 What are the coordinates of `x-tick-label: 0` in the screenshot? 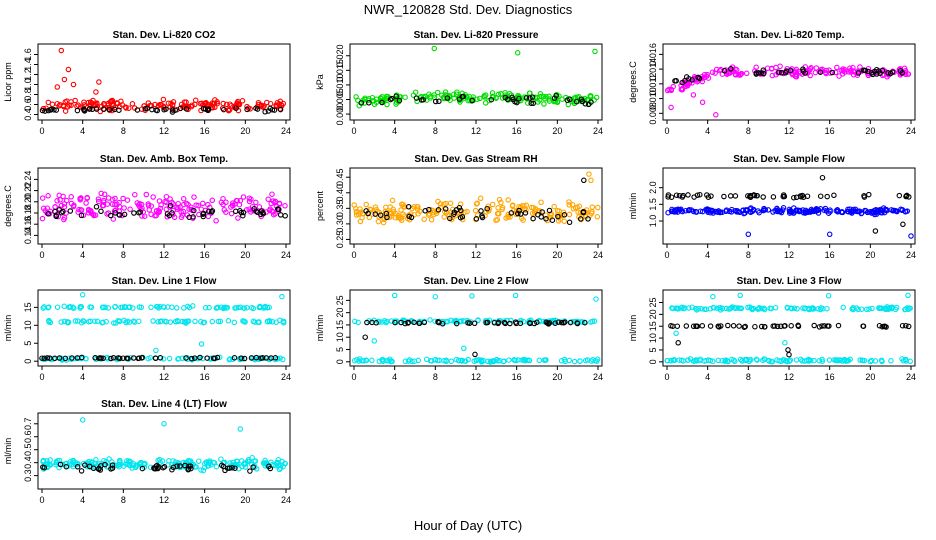 It's located at (666, 131).